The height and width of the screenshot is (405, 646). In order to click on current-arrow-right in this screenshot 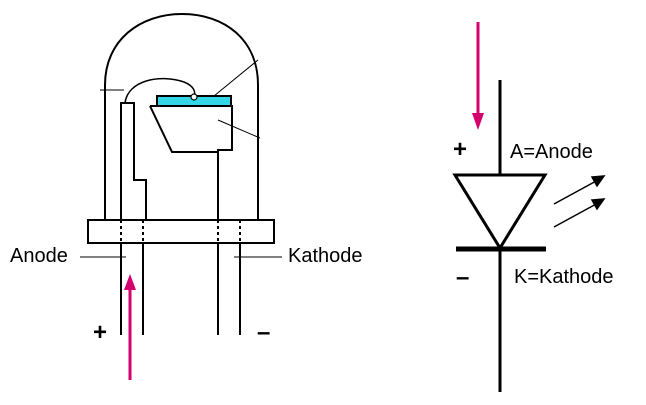, I will do `click(478, 76)`.